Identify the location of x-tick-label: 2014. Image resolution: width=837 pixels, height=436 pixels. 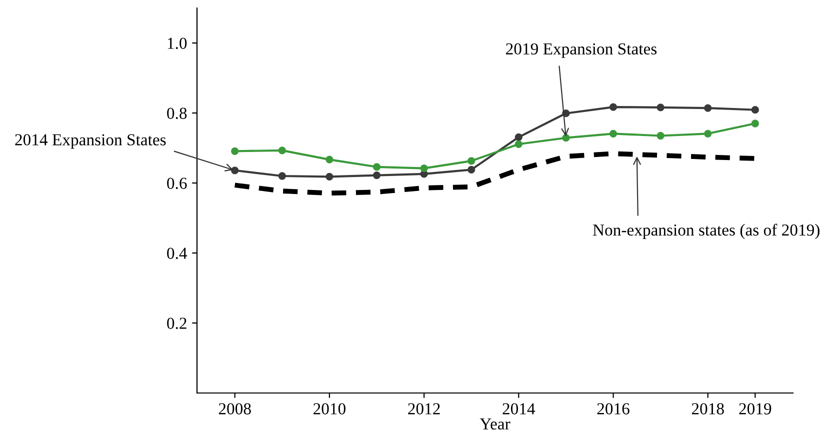
(519, 408).